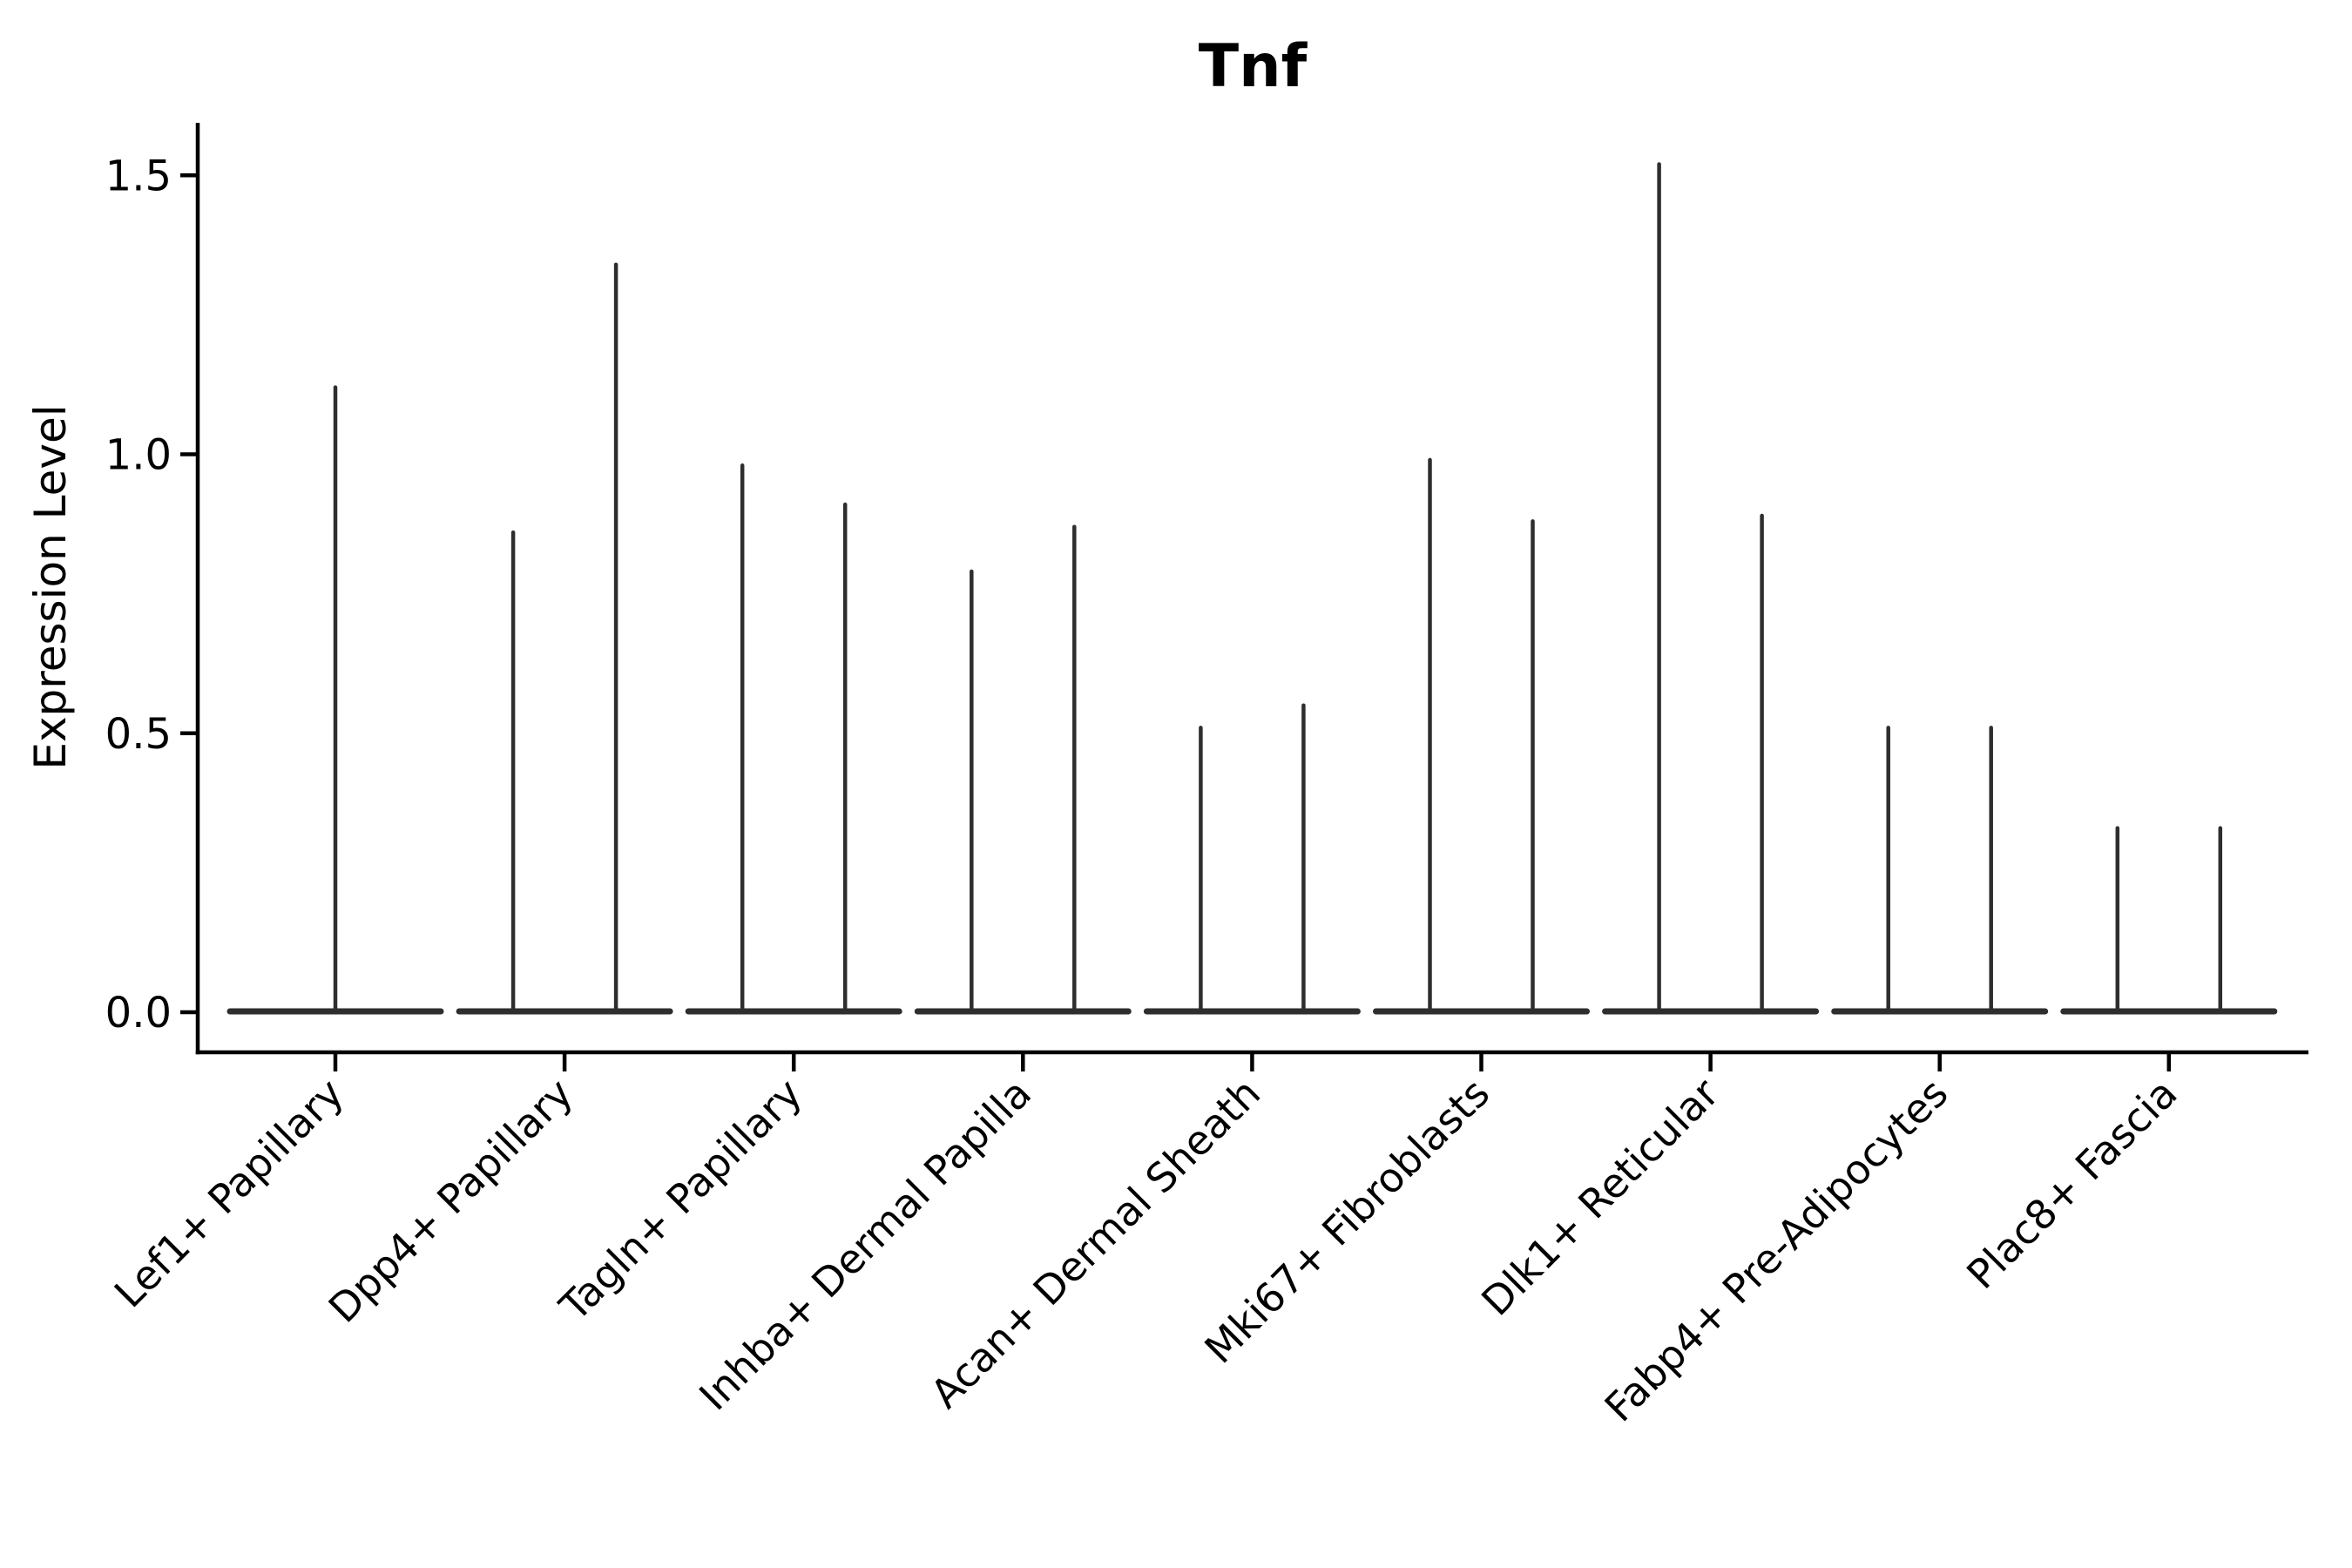 This screenshot has width=2352, height=1568. Describe the element at coordinates (680, 1201) in the screenshot. I see `x-tick-label: Tagln+ Papillary` at that location.